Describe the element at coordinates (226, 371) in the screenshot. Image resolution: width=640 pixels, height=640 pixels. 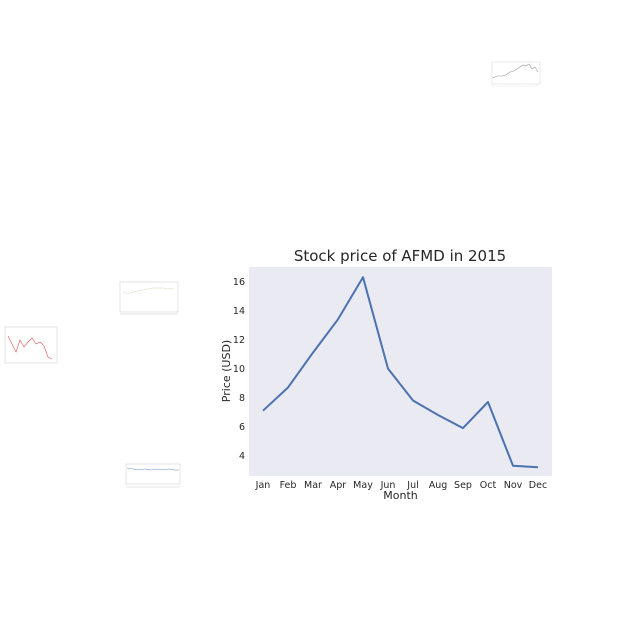
I see `y-axis-label: Price (USD)` at that location.